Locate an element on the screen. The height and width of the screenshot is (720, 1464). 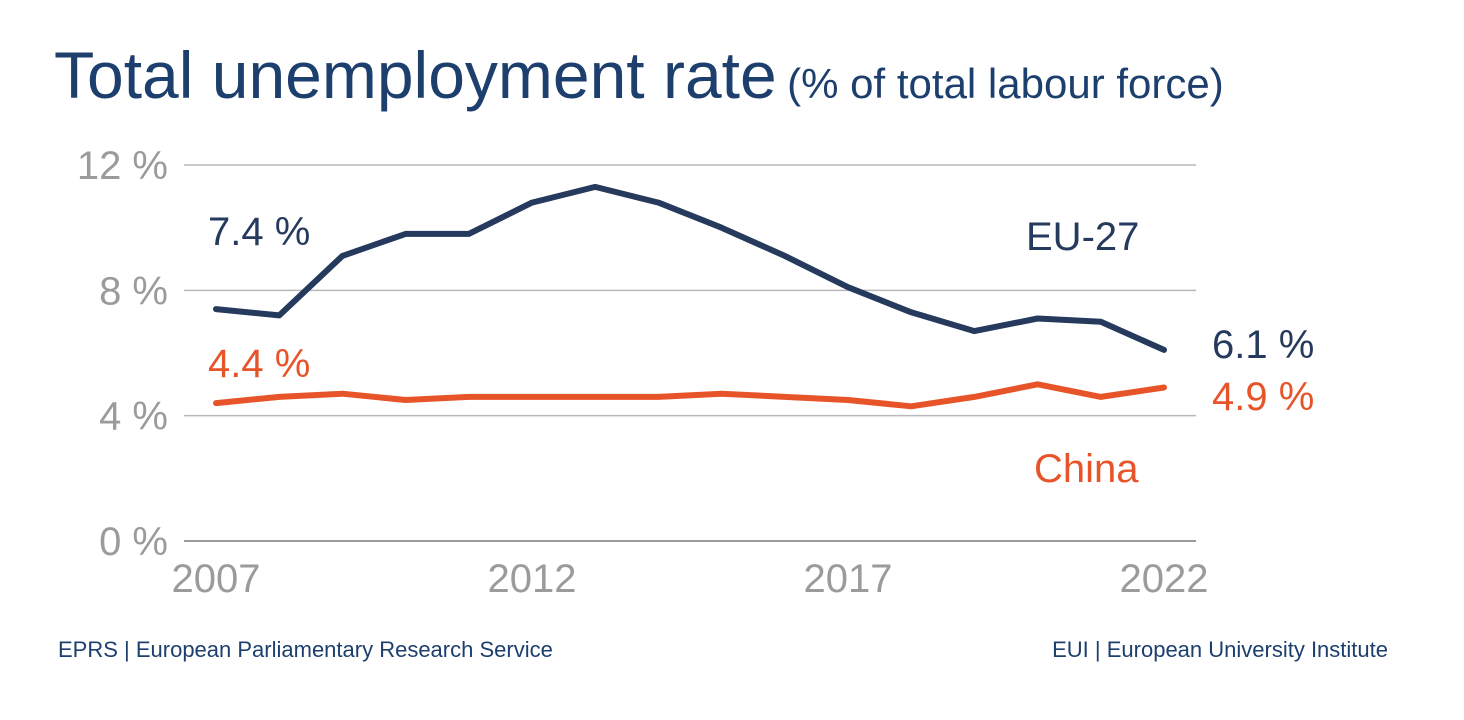
y-axis-ticks: 0 % 4 % 8 % 12 % is located at coordinates (122, 354).